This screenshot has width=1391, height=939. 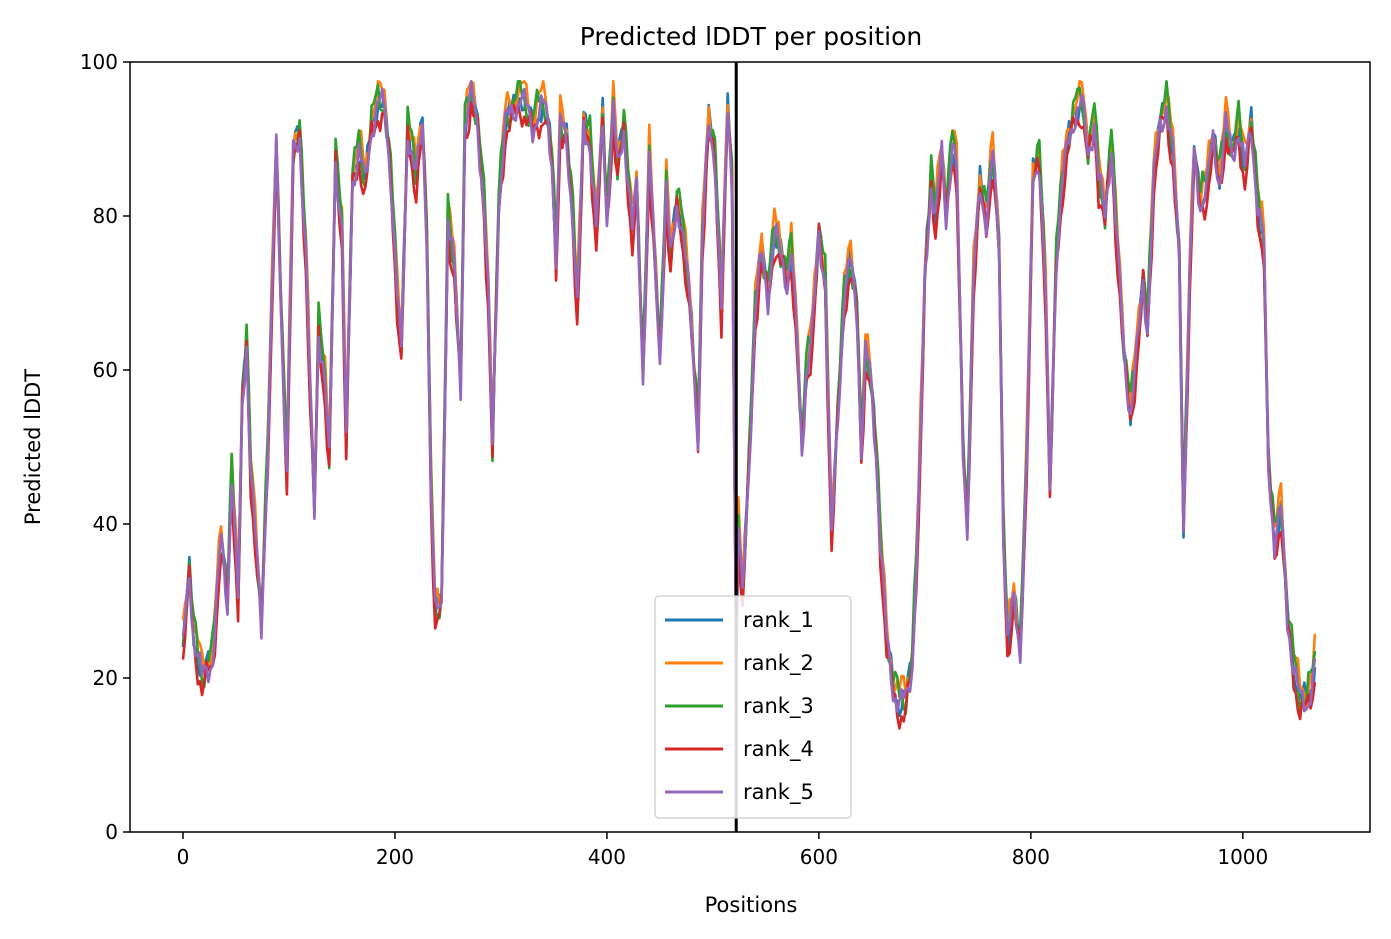 What do you see at coordinates (778, 620) in the screenshot?
I see `legend-label-rank_1: rank_1` at bounding box center [778, 620].